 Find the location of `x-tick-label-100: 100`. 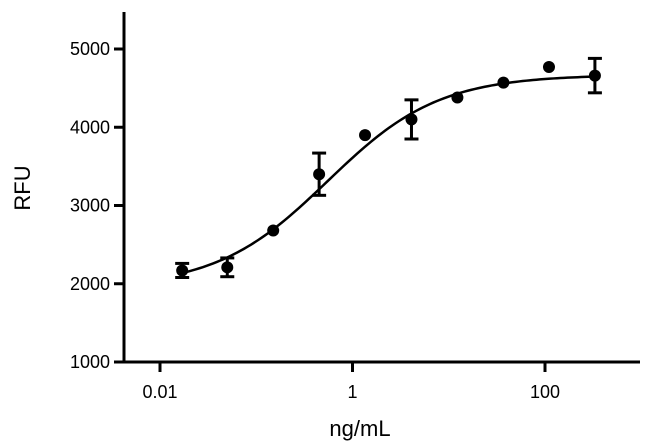

x-tick-label-100: 100 is located at coordinates (545, 392).